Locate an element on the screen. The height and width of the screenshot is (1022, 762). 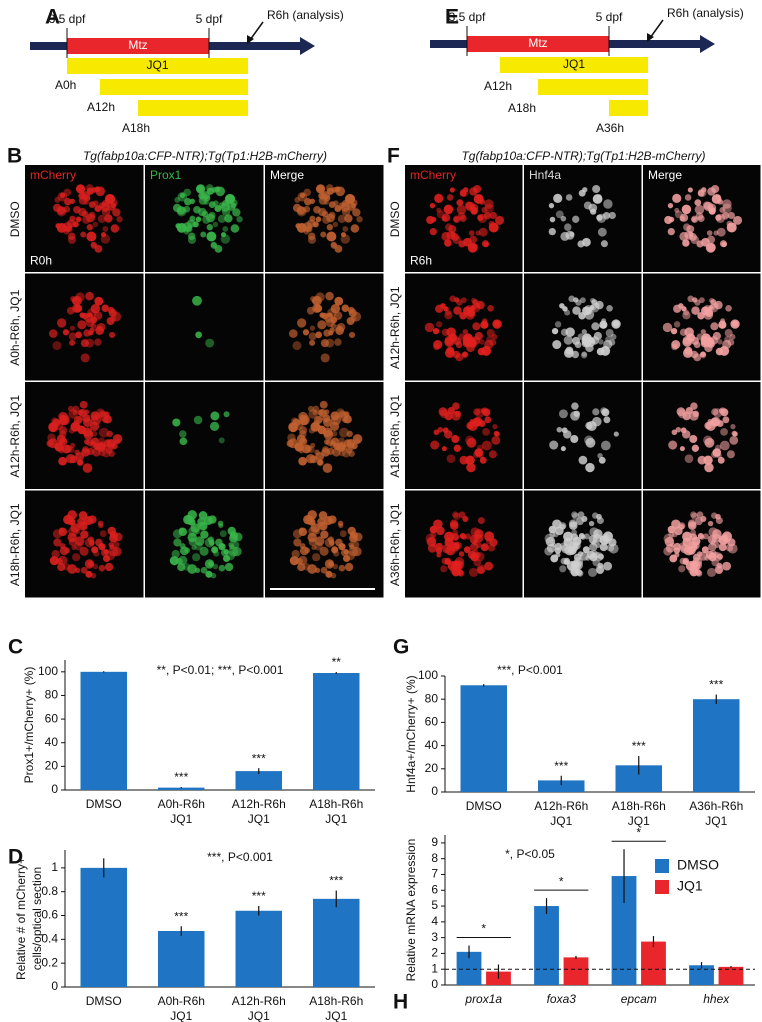
y-tick-label: 0 is located at coordinates (54, 986).